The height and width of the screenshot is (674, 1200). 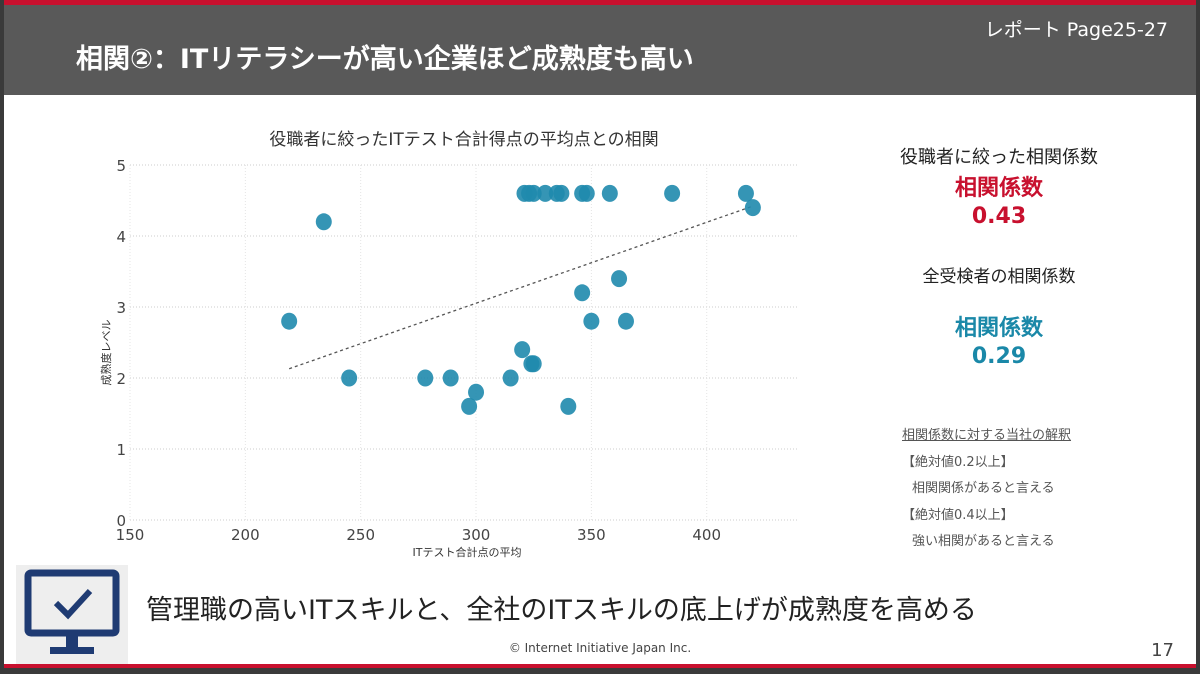 I want to click on x-tick-label: 300, so click(x=476, y=535).